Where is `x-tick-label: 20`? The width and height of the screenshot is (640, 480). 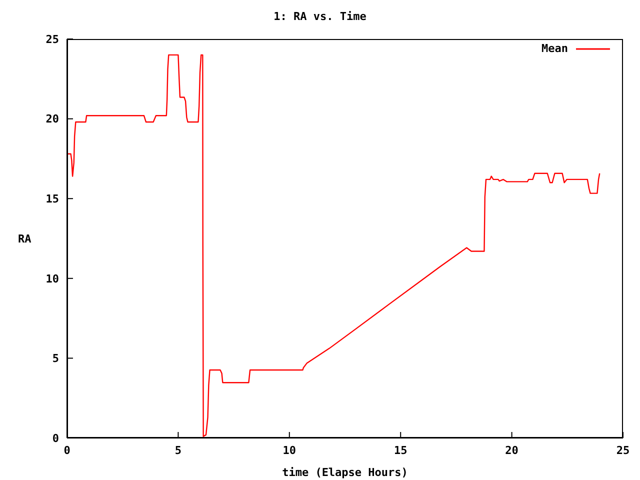 x-tick-label: 20 is located at coordinates (511, 450).